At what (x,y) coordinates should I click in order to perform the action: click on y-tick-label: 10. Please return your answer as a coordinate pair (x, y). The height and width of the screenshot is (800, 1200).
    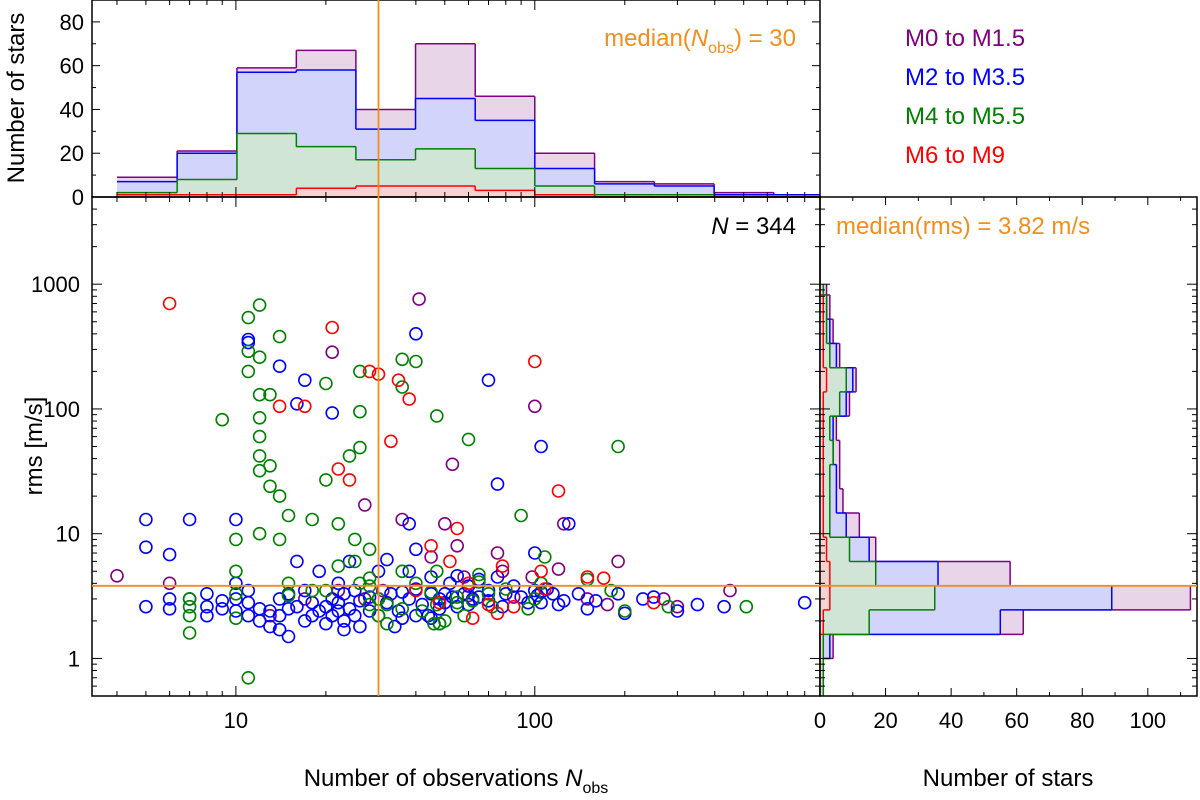
    Looking at the image, I should click on (68, 534).